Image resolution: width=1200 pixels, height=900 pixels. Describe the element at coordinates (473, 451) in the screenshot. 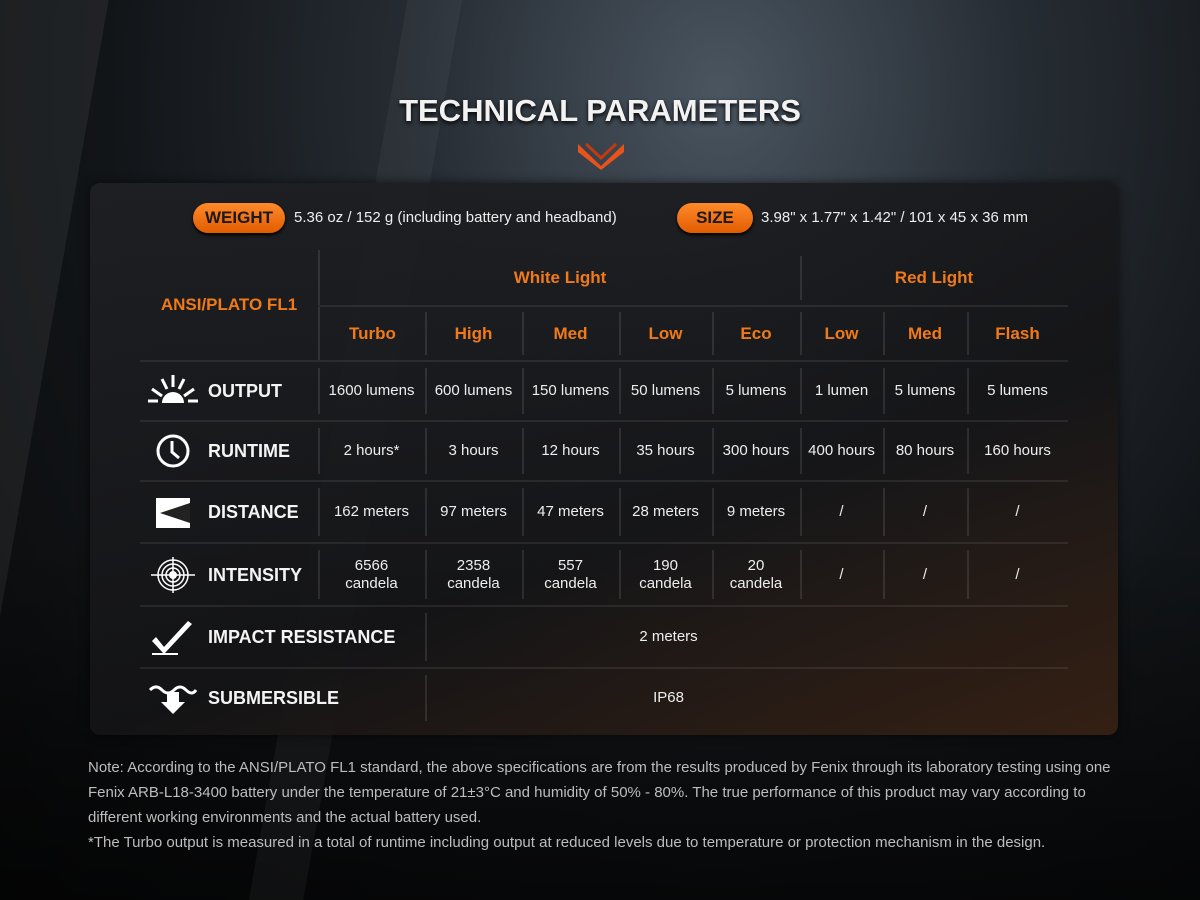

I see `table-cell: 3 hours` at that location.